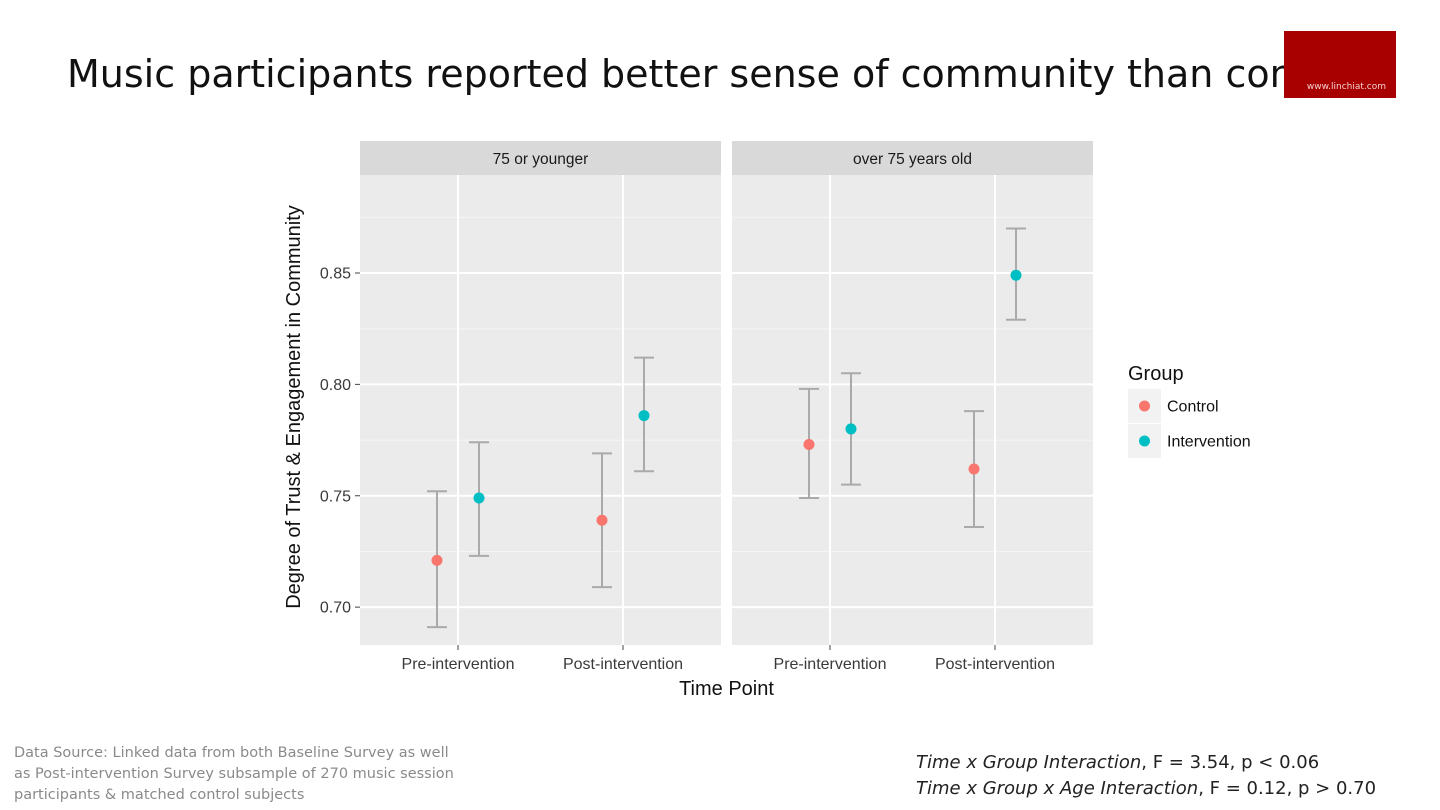 The width and height of the screenshot is (1440, 810). I want to click on stat-value-1: , F = 3.54, p < 0.06, so click(1230, 762).